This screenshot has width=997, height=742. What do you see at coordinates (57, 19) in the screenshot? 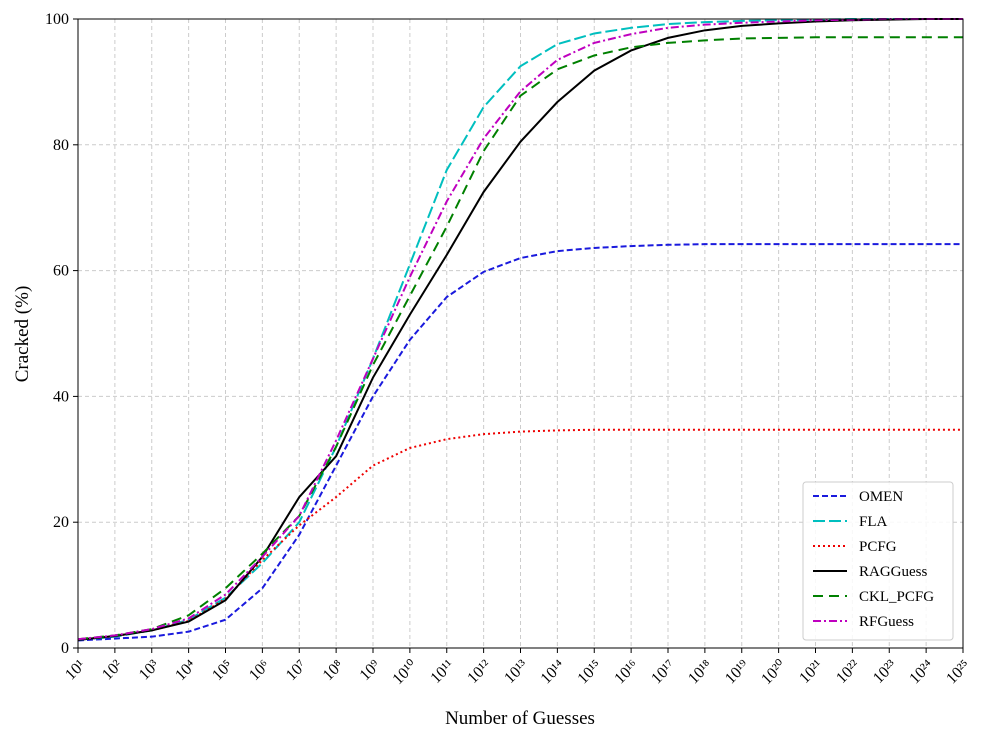
I see `y-tick-label: 100` at bounding box center [57, 19].